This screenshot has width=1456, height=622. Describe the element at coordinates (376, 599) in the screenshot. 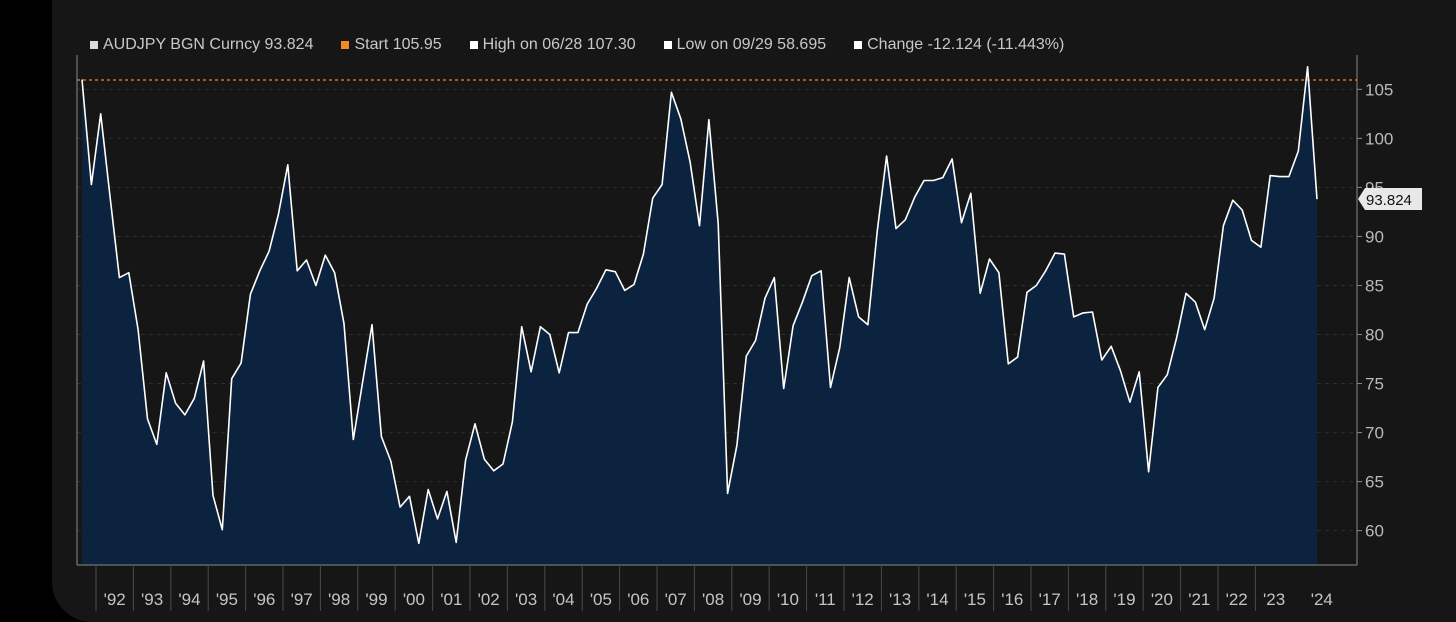

I see `x-tick-label: '99` at that location.